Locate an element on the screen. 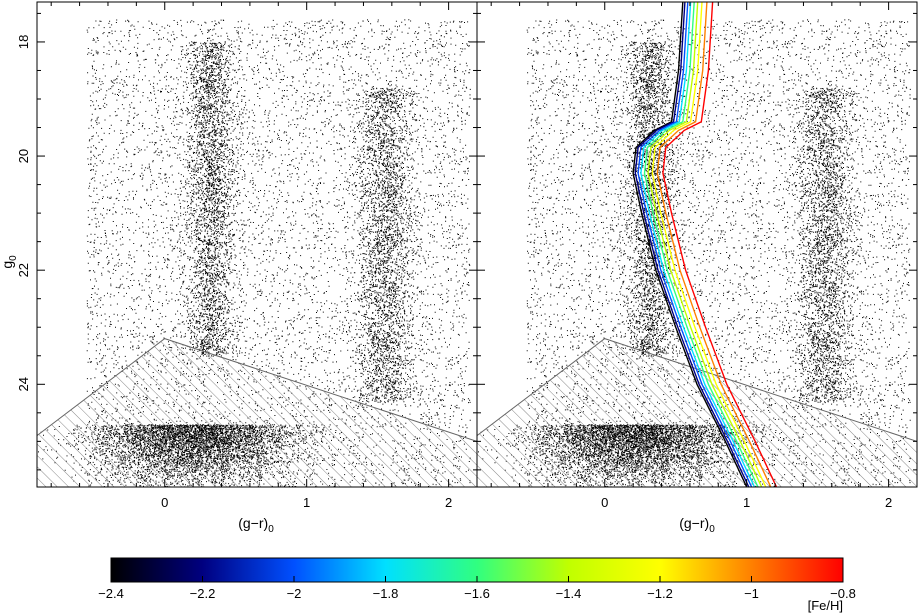 This screenshot has height=616, width=919. colorbar-tick-label: −1.4 is located at coordinates (569, 593).